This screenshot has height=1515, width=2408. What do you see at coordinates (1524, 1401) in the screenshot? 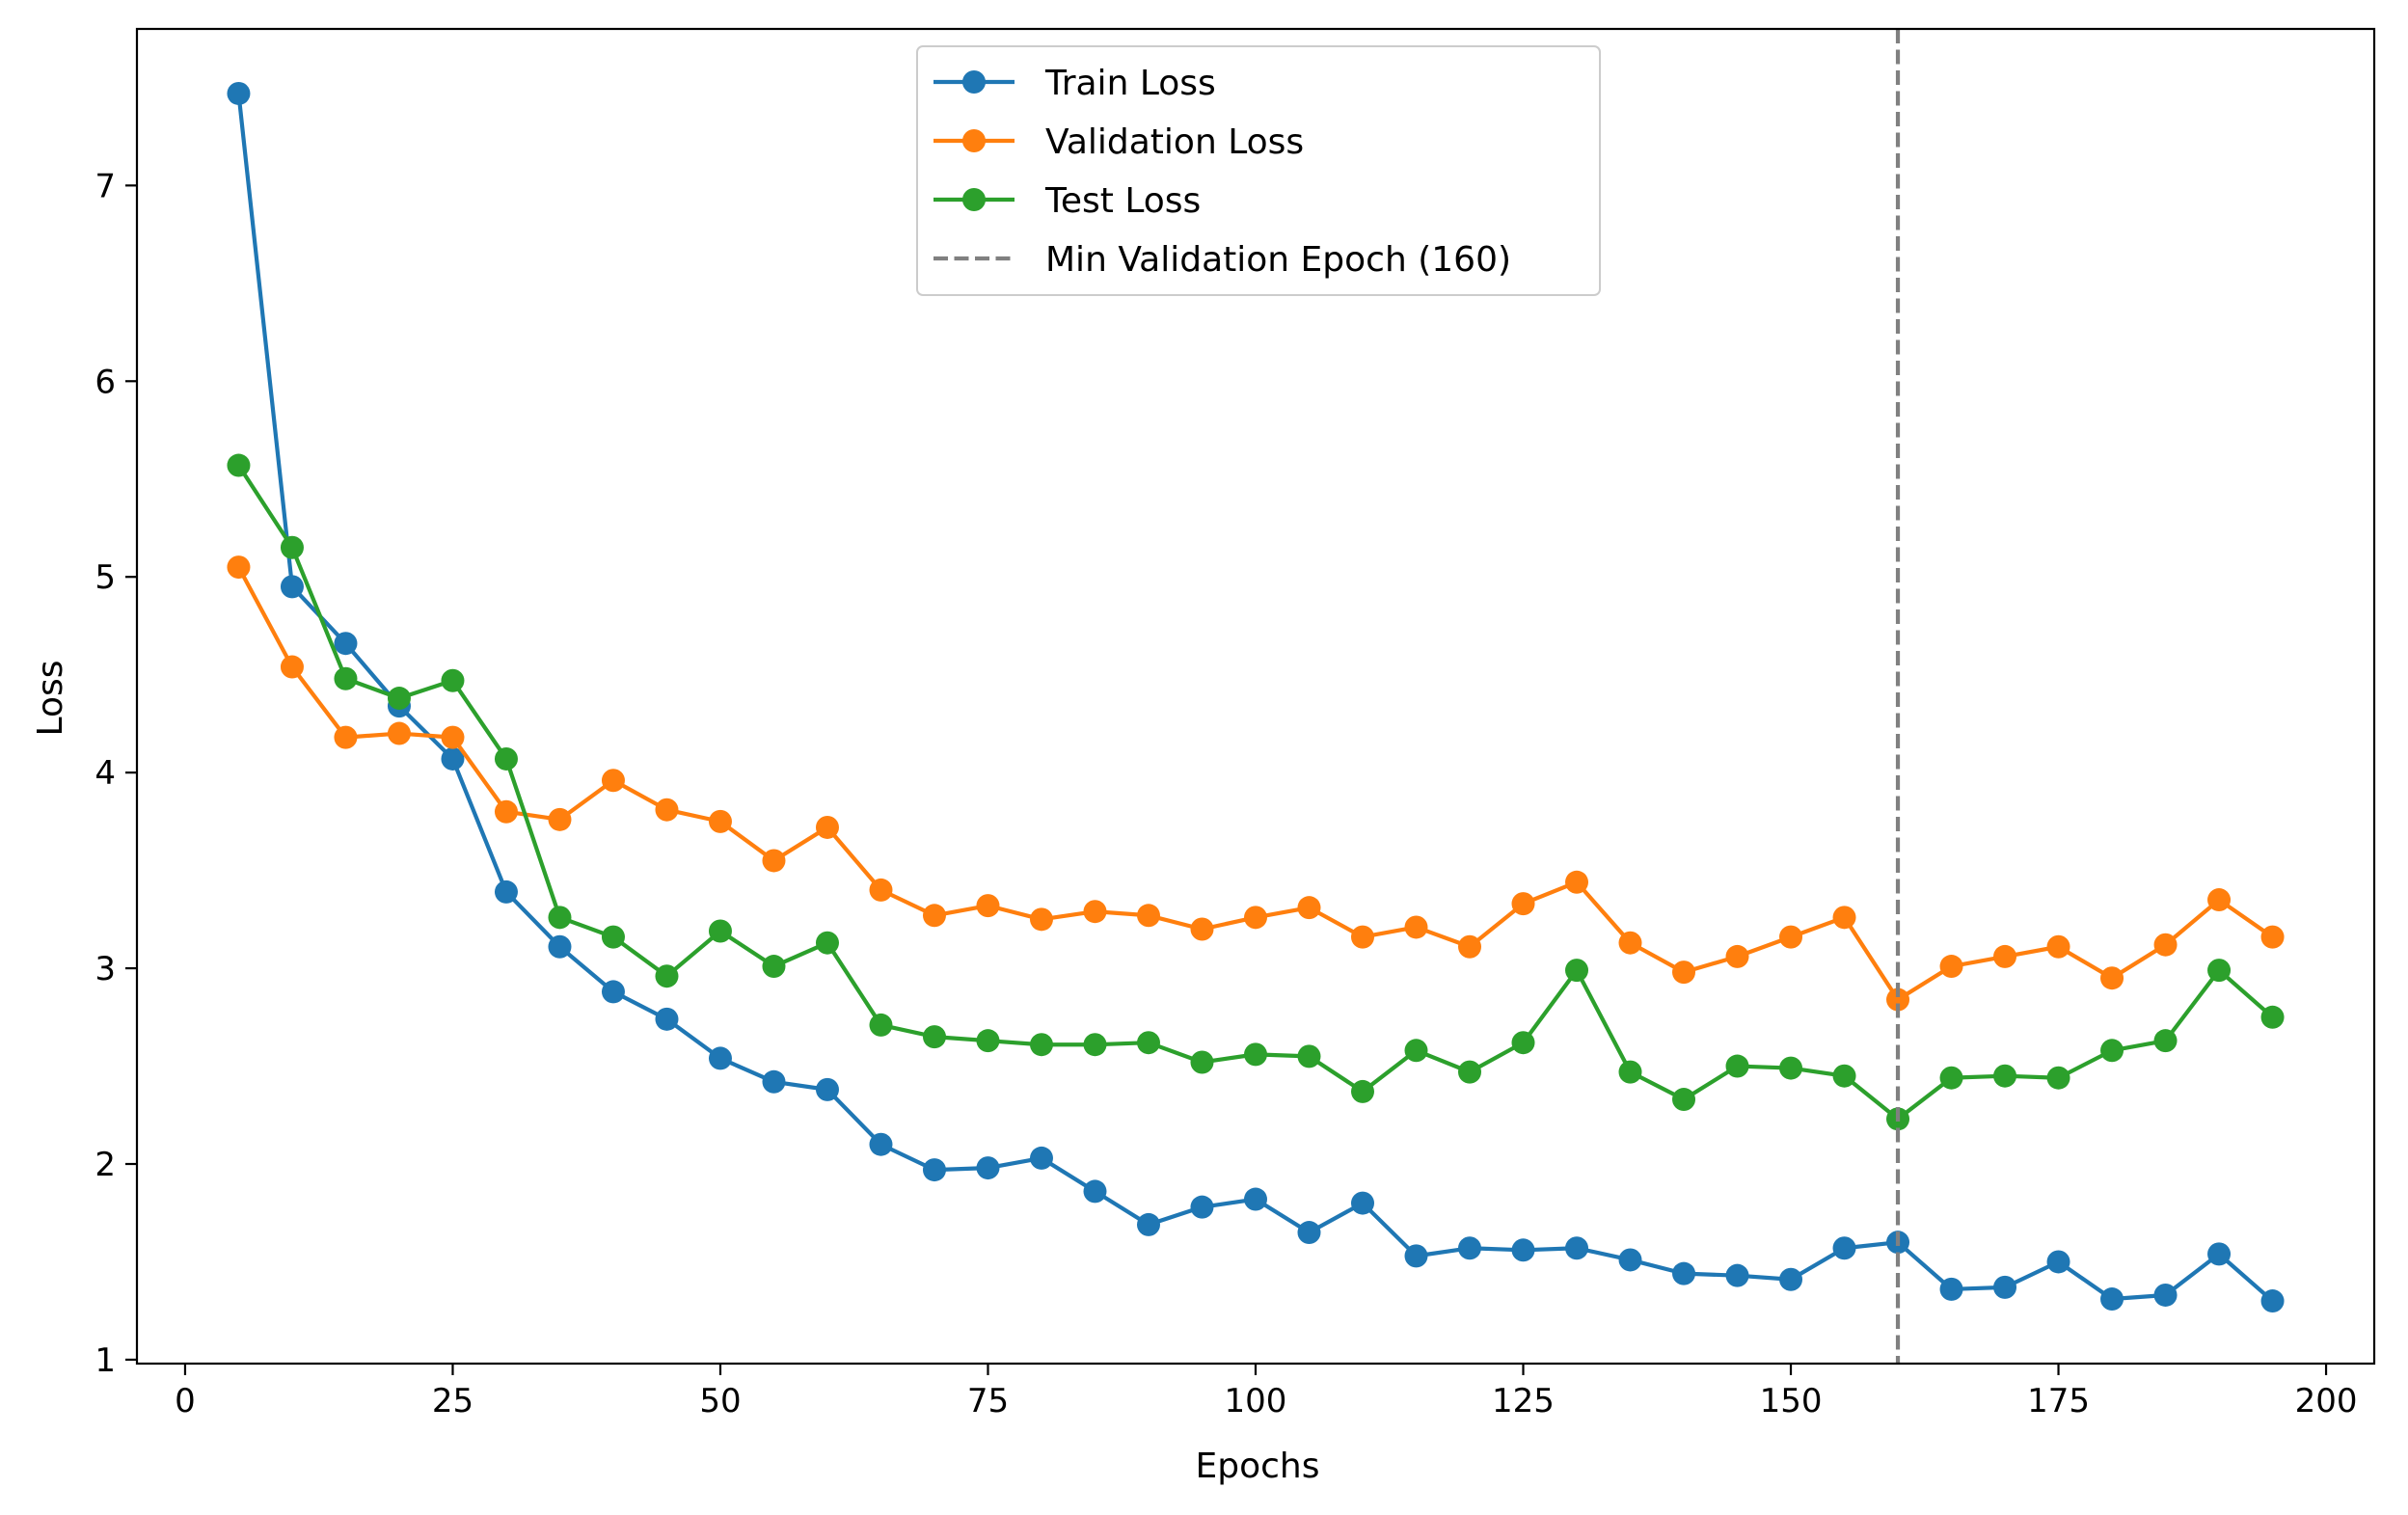
I see `x-tick-label: 125` at bounding box center [1524, 1401].